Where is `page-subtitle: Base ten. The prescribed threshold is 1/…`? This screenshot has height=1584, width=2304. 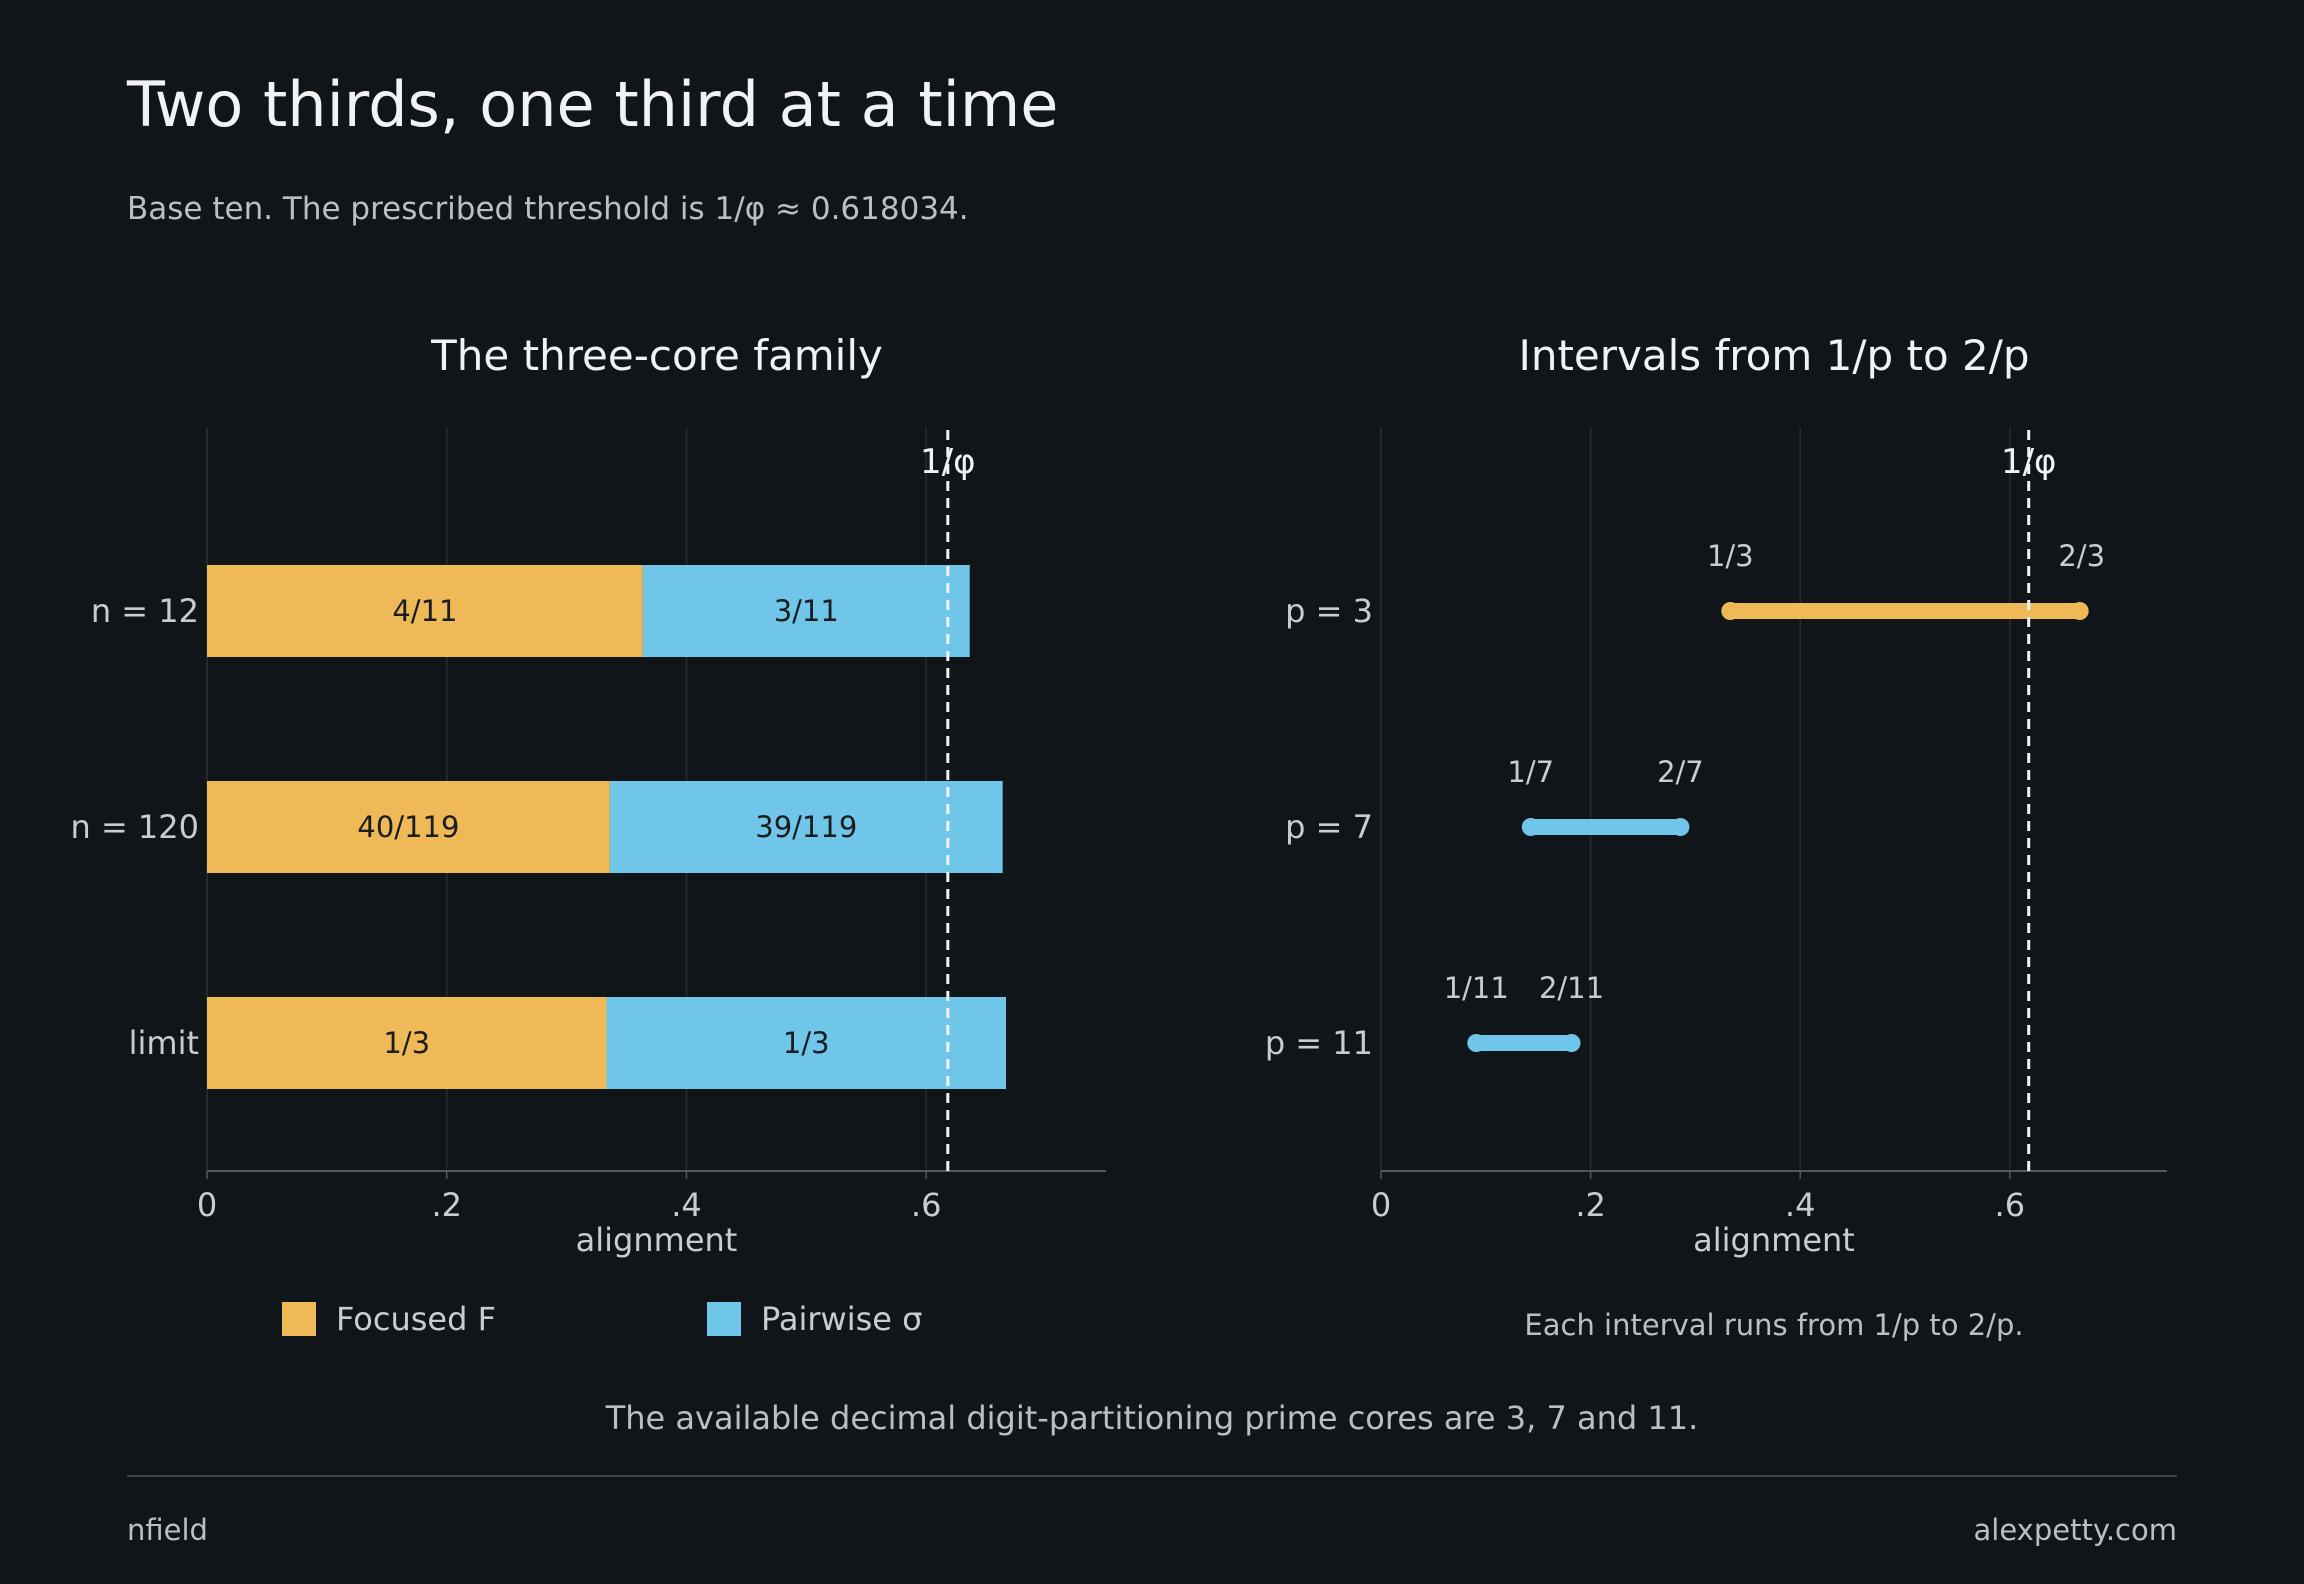
page-subtitle: Base ten. The prescribed threshold is 1/… is located at coordinates (548, 209).